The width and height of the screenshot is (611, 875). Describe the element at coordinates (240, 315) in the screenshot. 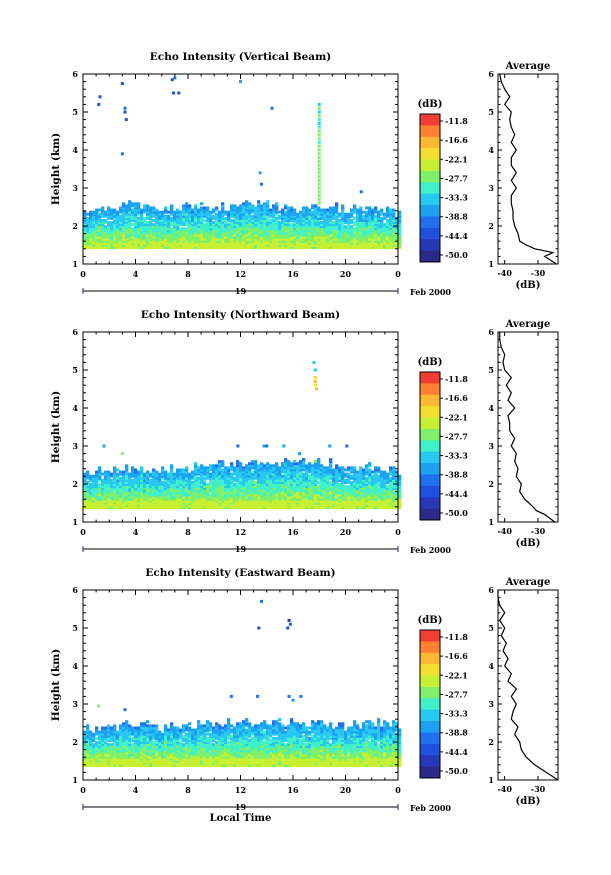

I see `chart-title: Echo Intensity (Northward Beam)` at that location.